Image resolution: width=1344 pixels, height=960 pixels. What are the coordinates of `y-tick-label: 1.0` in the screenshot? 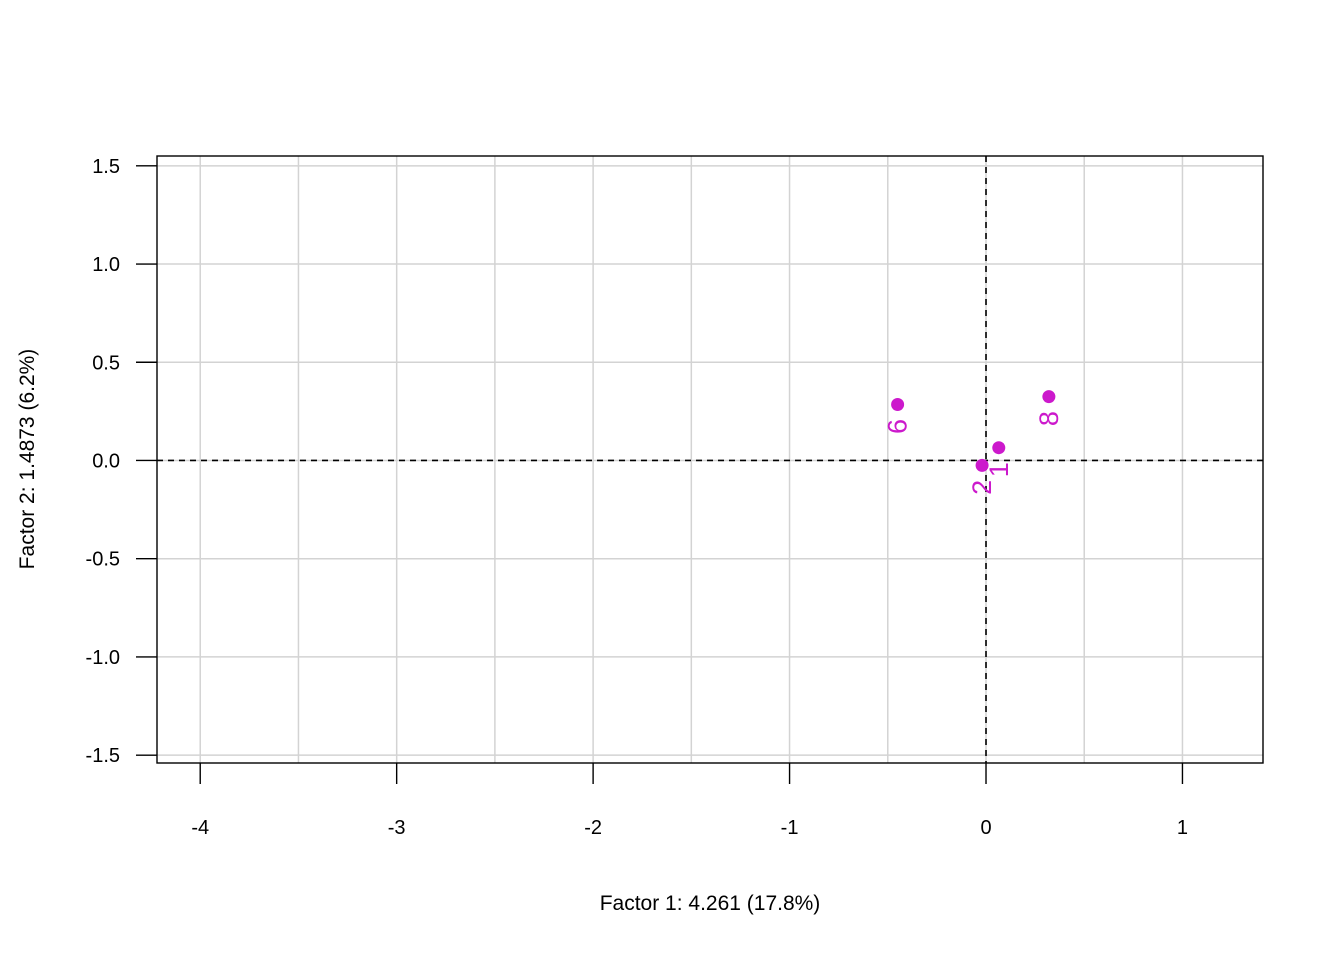 It's located at (106, 265).